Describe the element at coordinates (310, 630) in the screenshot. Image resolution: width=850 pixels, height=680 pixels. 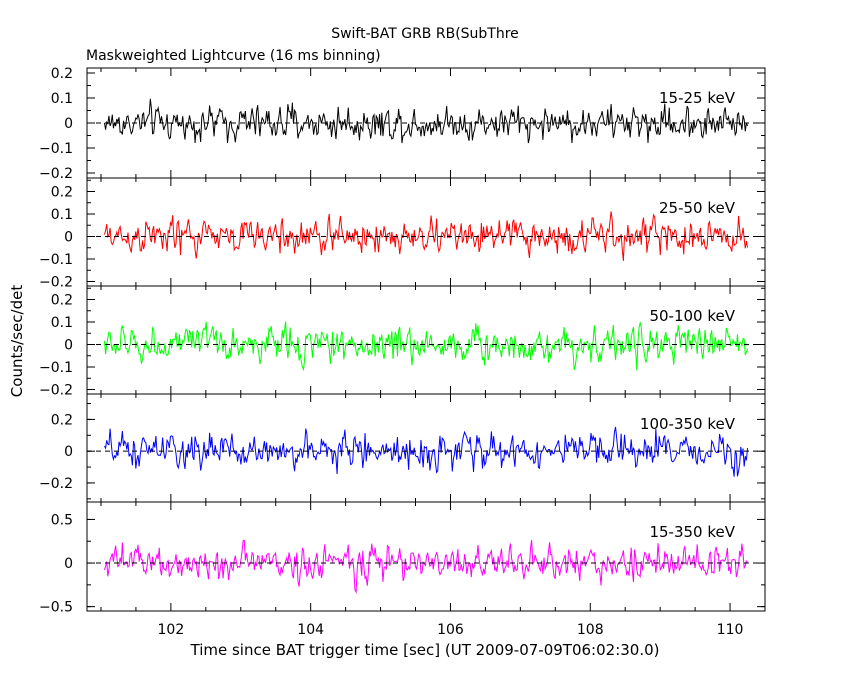
I see `x-tick-label: 104` at that location.